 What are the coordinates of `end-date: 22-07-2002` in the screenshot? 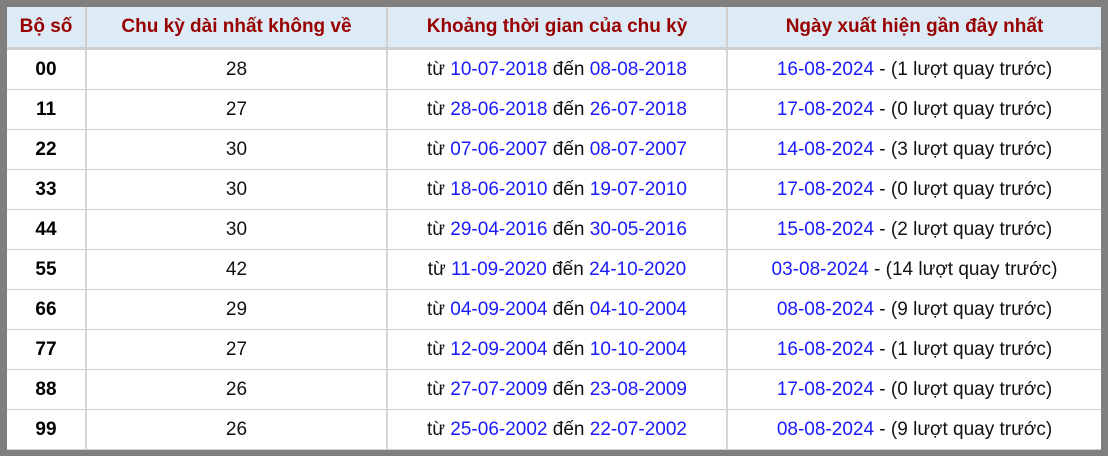 It's located at (638, 429).